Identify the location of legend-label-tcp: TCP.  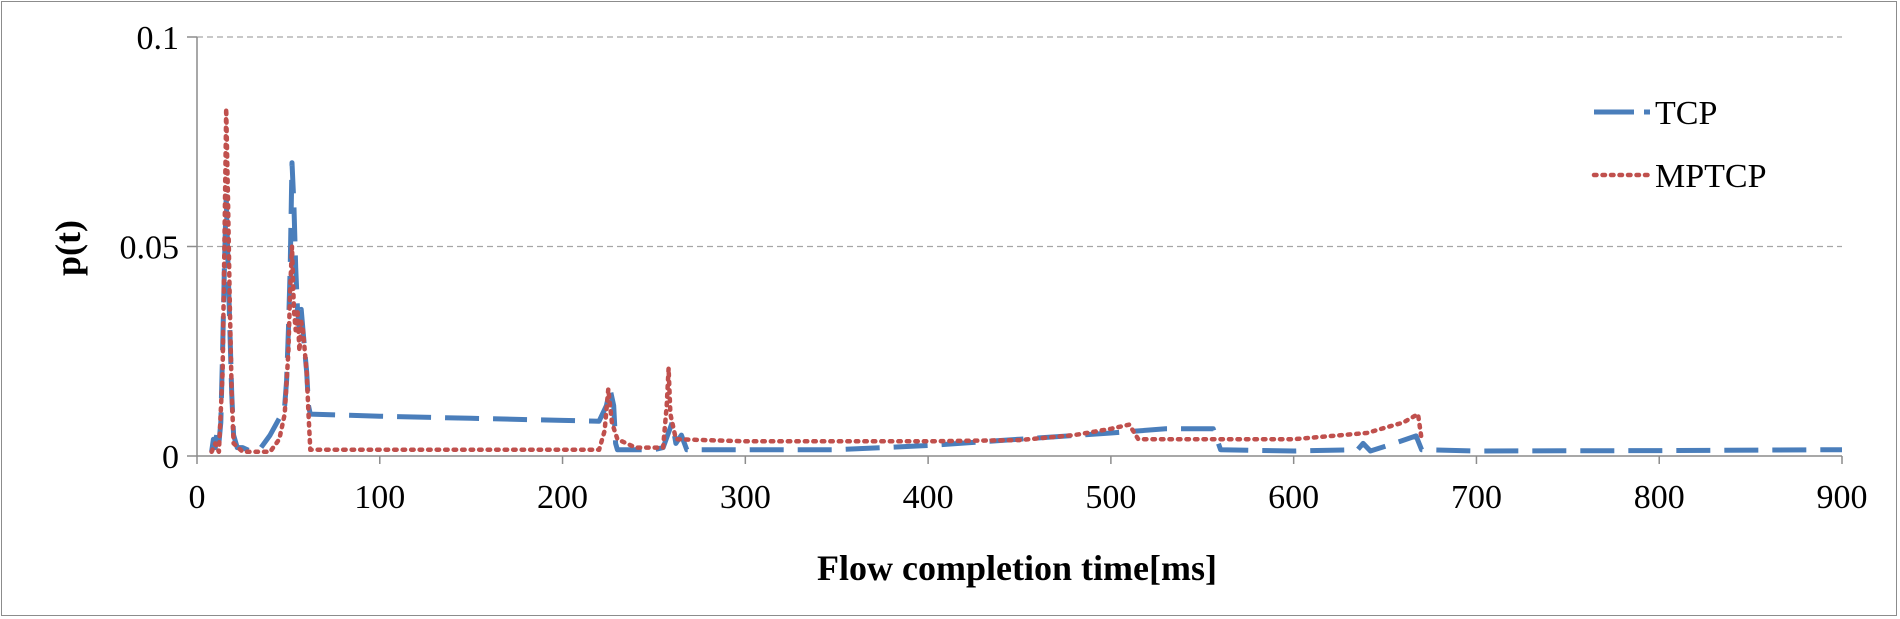
(1686, 113).